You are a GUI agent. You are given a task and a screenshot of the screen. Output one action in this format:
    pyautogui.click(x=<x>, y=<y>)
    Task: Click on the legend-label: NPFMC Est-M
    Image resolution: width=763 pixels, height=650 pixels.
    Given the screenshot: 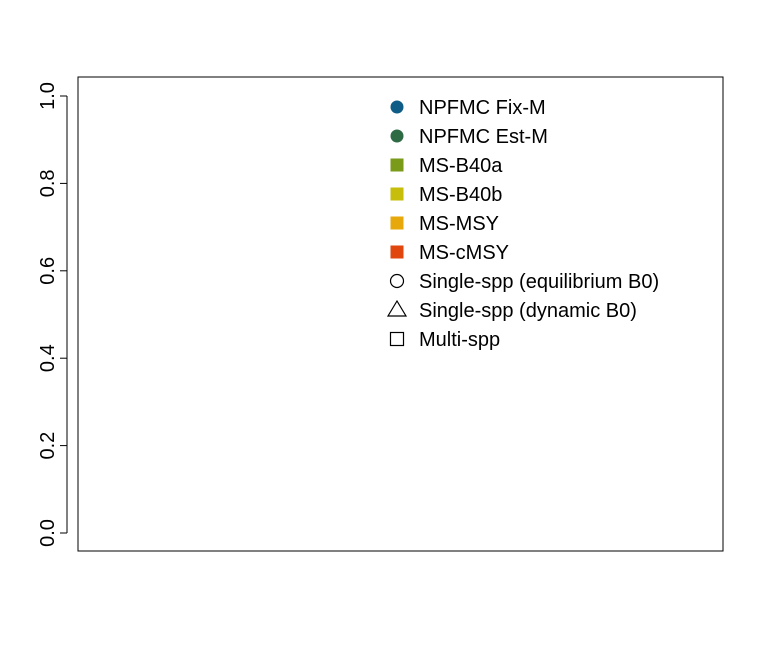 What is the action you would take?
    pyautogui.click(x=483, y=137)
    